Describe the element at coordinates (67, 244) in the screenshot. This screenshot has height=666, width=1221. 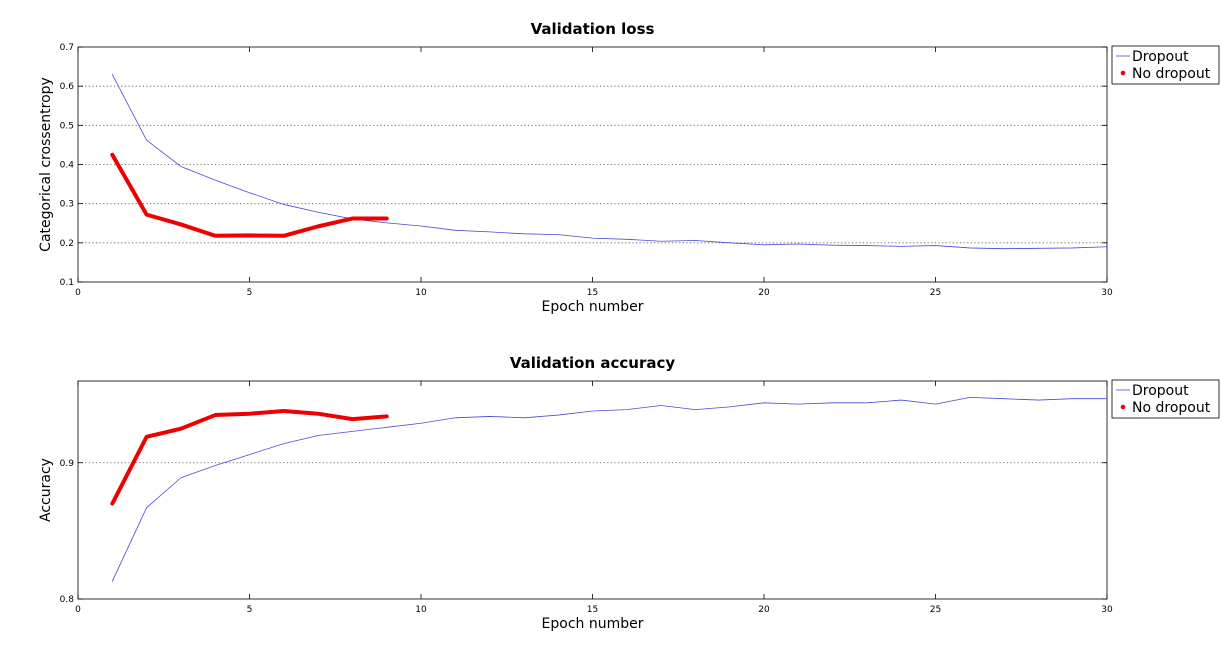
I see `y-tick-label: 0.2` at that location.